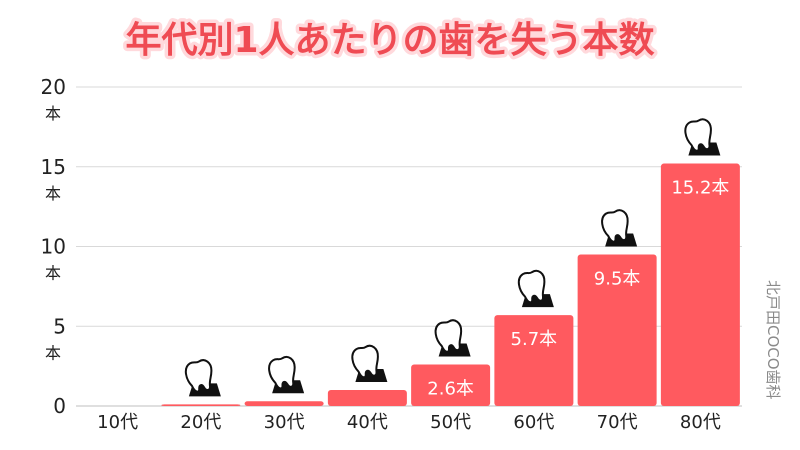 The image size is (800, 450). What do you see at coordinates (617, 278) in the screenshot?
I see `data-label: 9.5本` at bounding box center [617, 278].